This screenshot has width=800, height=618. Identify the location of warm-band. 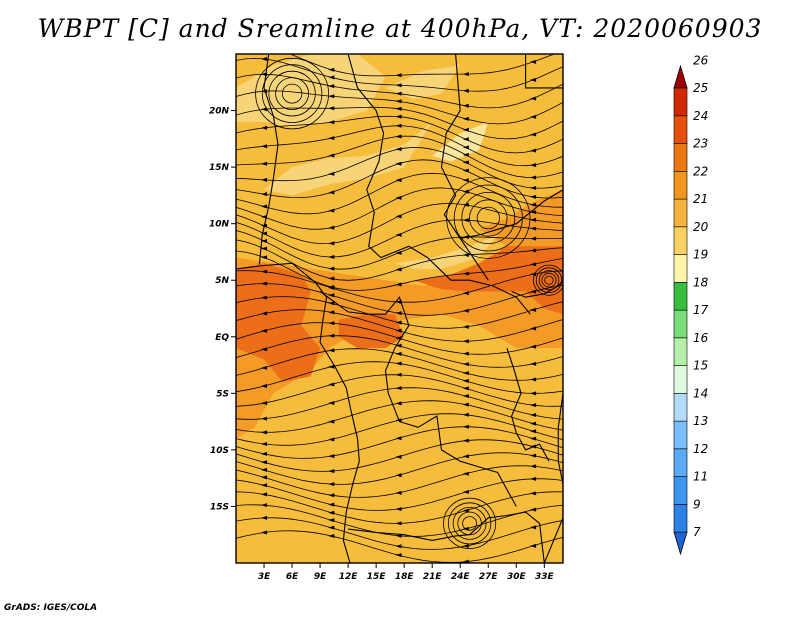
(399, 348).